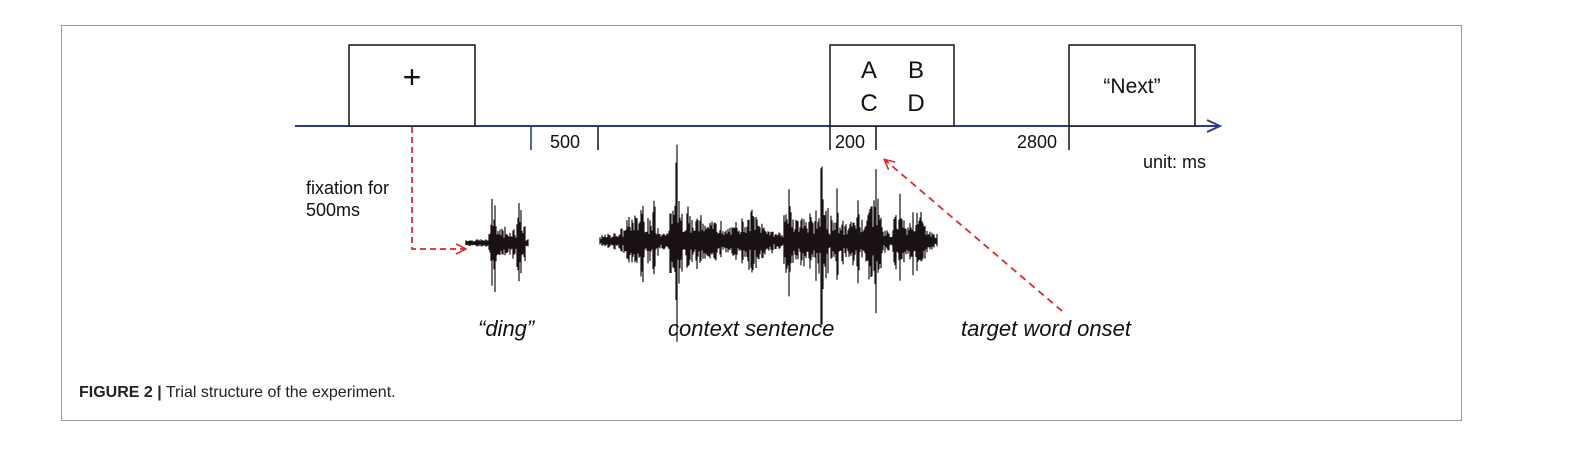 This screenshot has width=1587, height=462. What do you see at coordinates (916, 70) in the screenshot?
I see `choice-letter-b: B` at bounding box center [916, 70].